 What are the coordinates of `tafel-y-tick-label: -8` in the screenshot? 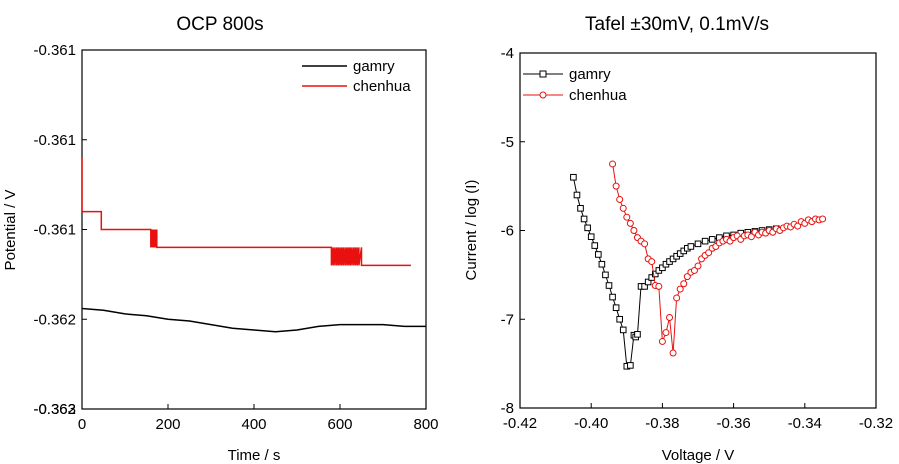 It's located at (507, 408).